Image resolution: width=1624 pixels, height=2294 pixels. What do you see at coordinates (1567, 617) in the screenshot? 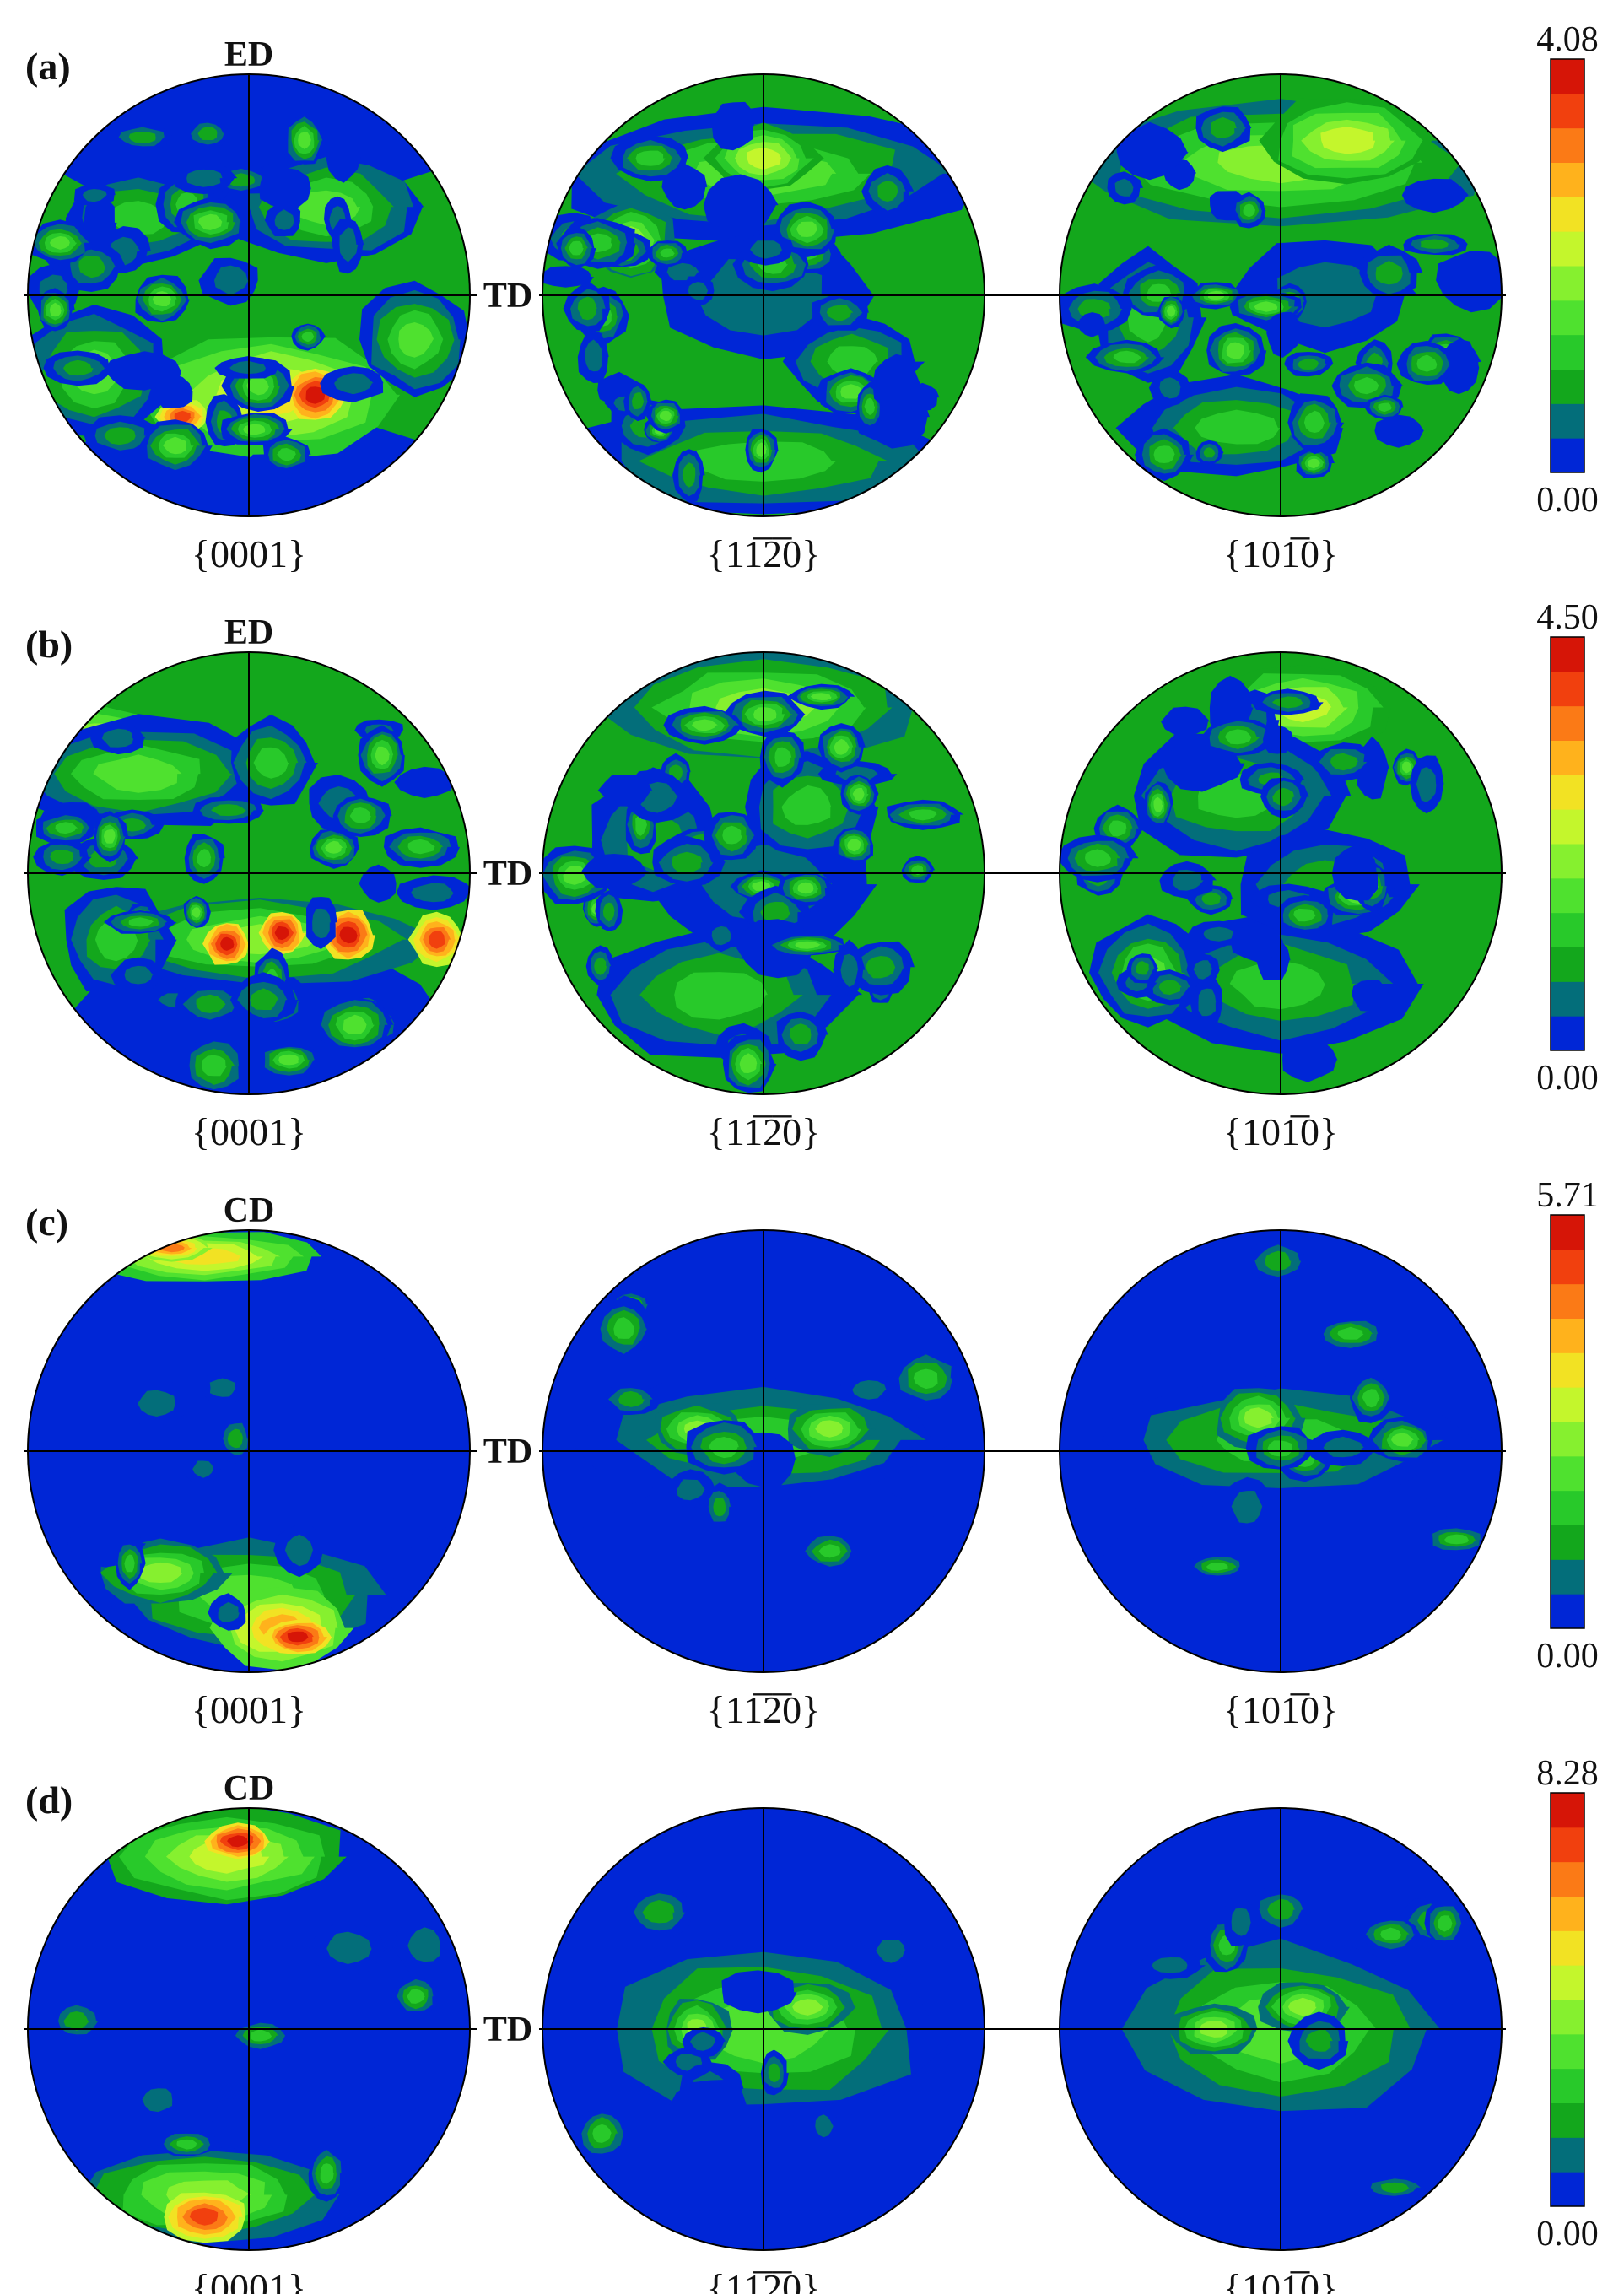
I see `scale-max-label: 4.50` at bounding box center [1567, 617].